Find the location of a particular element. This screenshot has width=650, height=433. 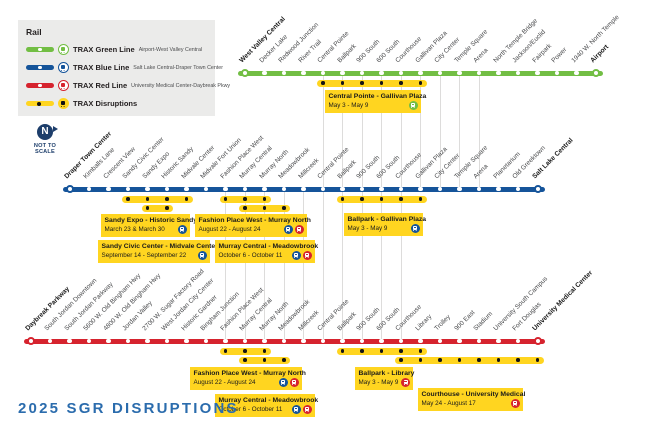

station-label: Power is located at coordinates (559, 55).